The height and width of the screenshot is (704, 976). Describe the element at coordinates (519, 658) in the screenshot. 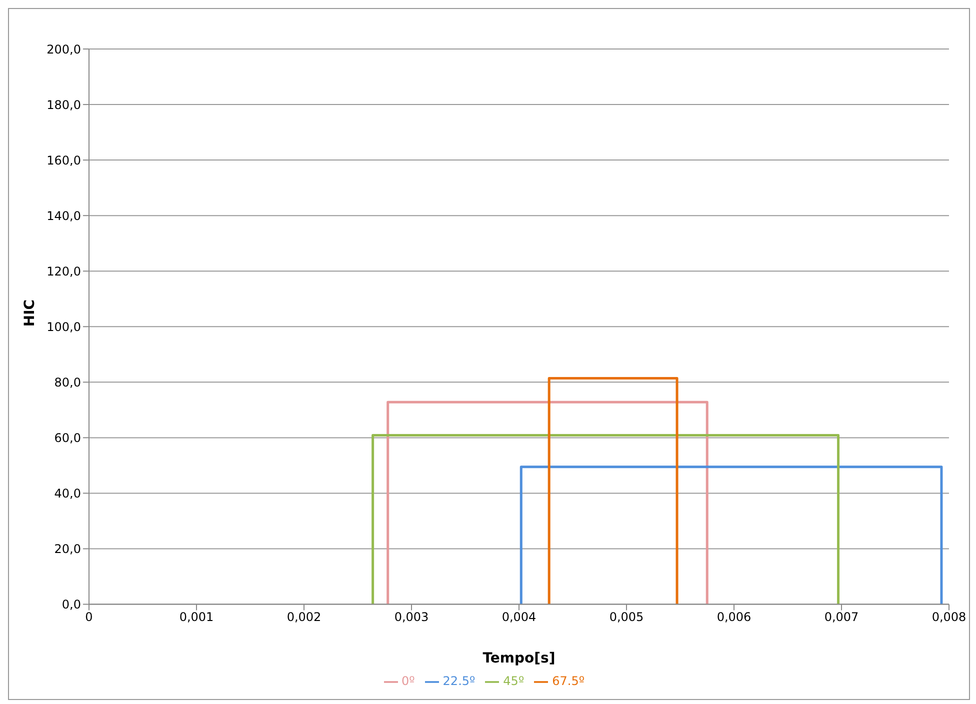

I see `x-axis-title: Tempo[s]` at that location.